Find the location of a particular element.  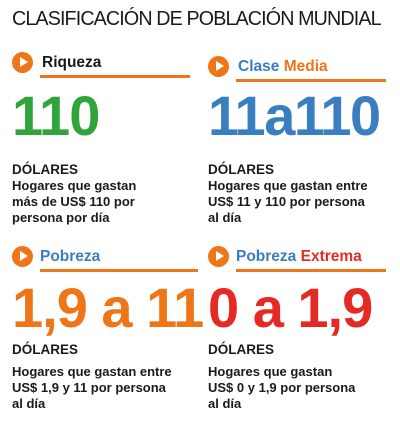

category-header: Clase Media is located at coordinates (303, 69).